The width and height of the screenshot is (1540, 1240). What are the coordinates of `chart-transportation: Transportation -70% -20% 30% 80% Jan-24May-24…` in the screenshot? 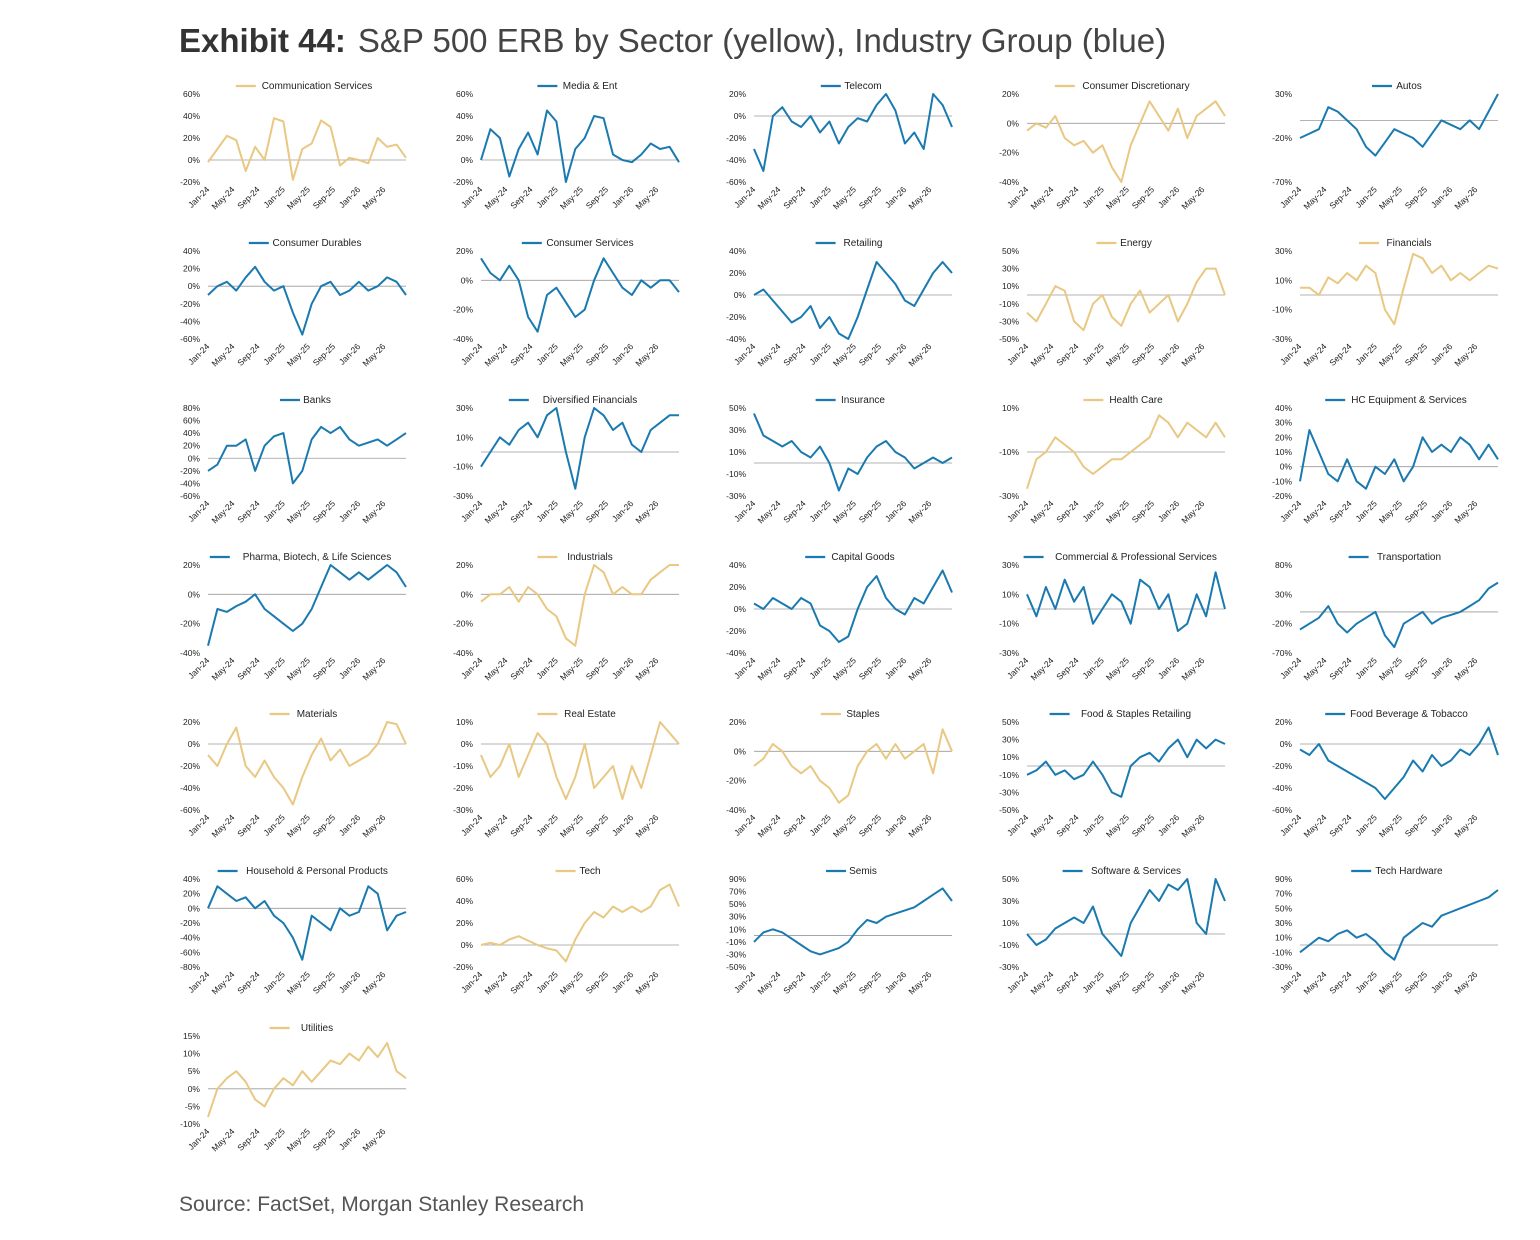 It's located at (1385, 617).